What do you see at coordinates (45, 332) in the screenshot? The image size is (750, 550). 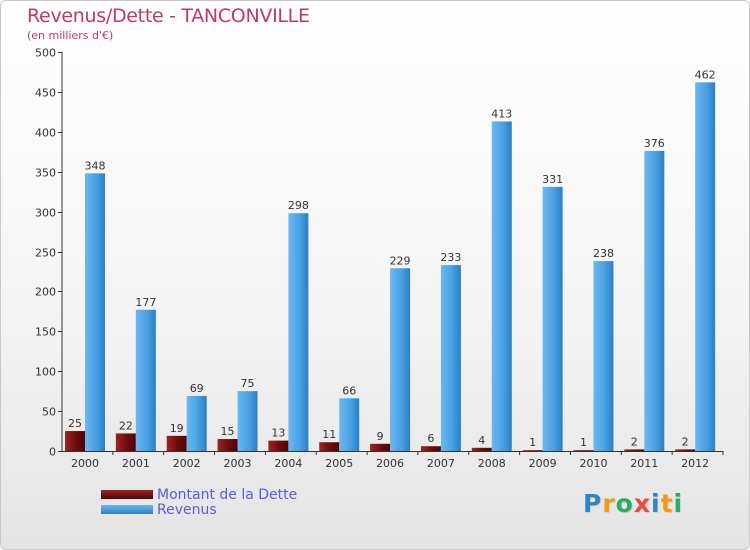 I see `y-tick-label: 150` at bounding box center [45, 332].